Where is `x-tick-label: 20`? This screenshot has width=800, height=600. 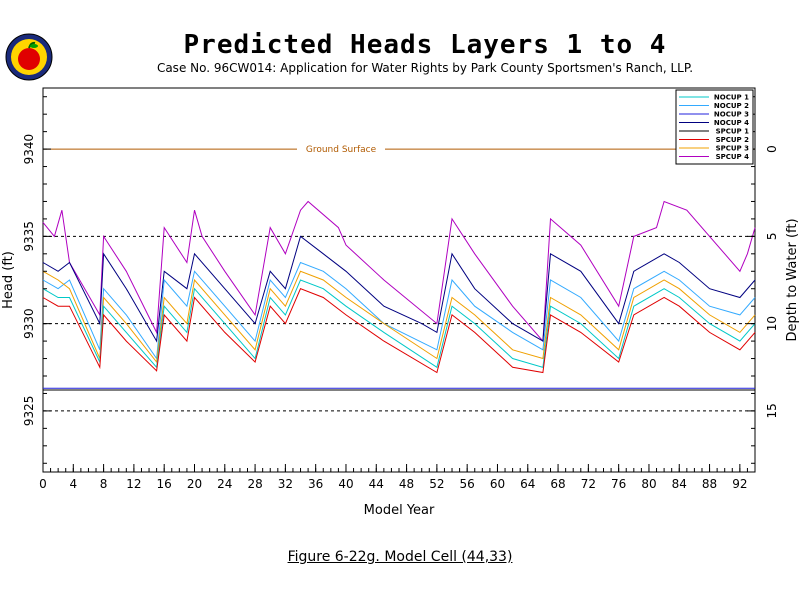
x-tick-label: 20 is located at coordinates (194, 484).